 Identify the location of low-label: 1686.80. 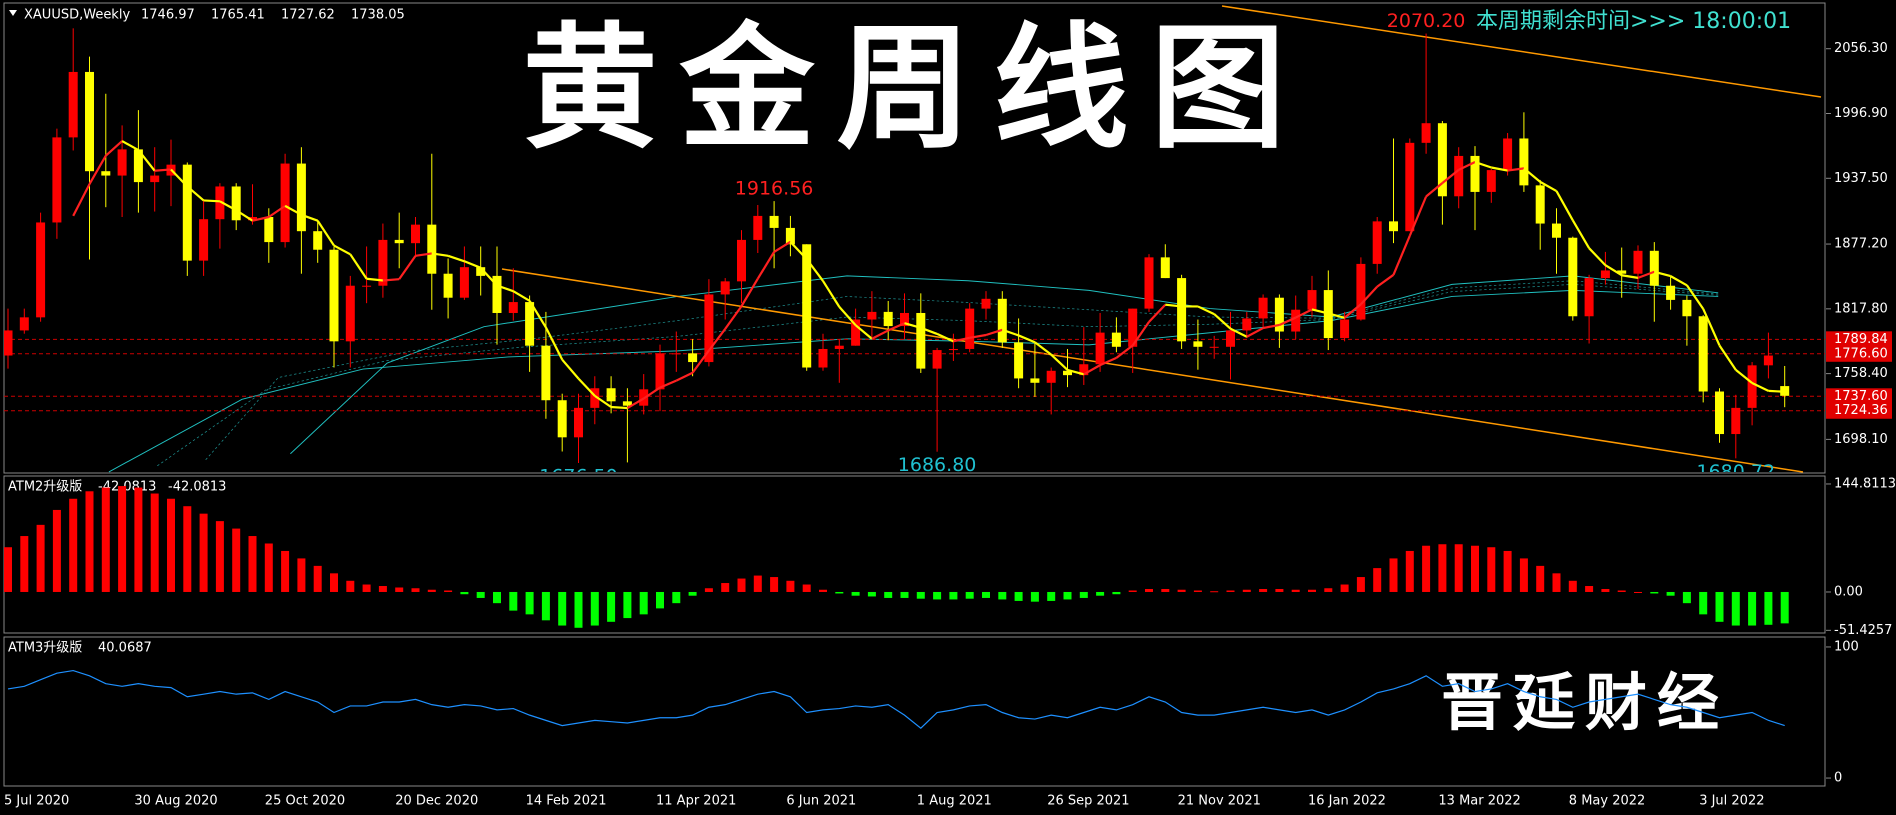
(937, 465).